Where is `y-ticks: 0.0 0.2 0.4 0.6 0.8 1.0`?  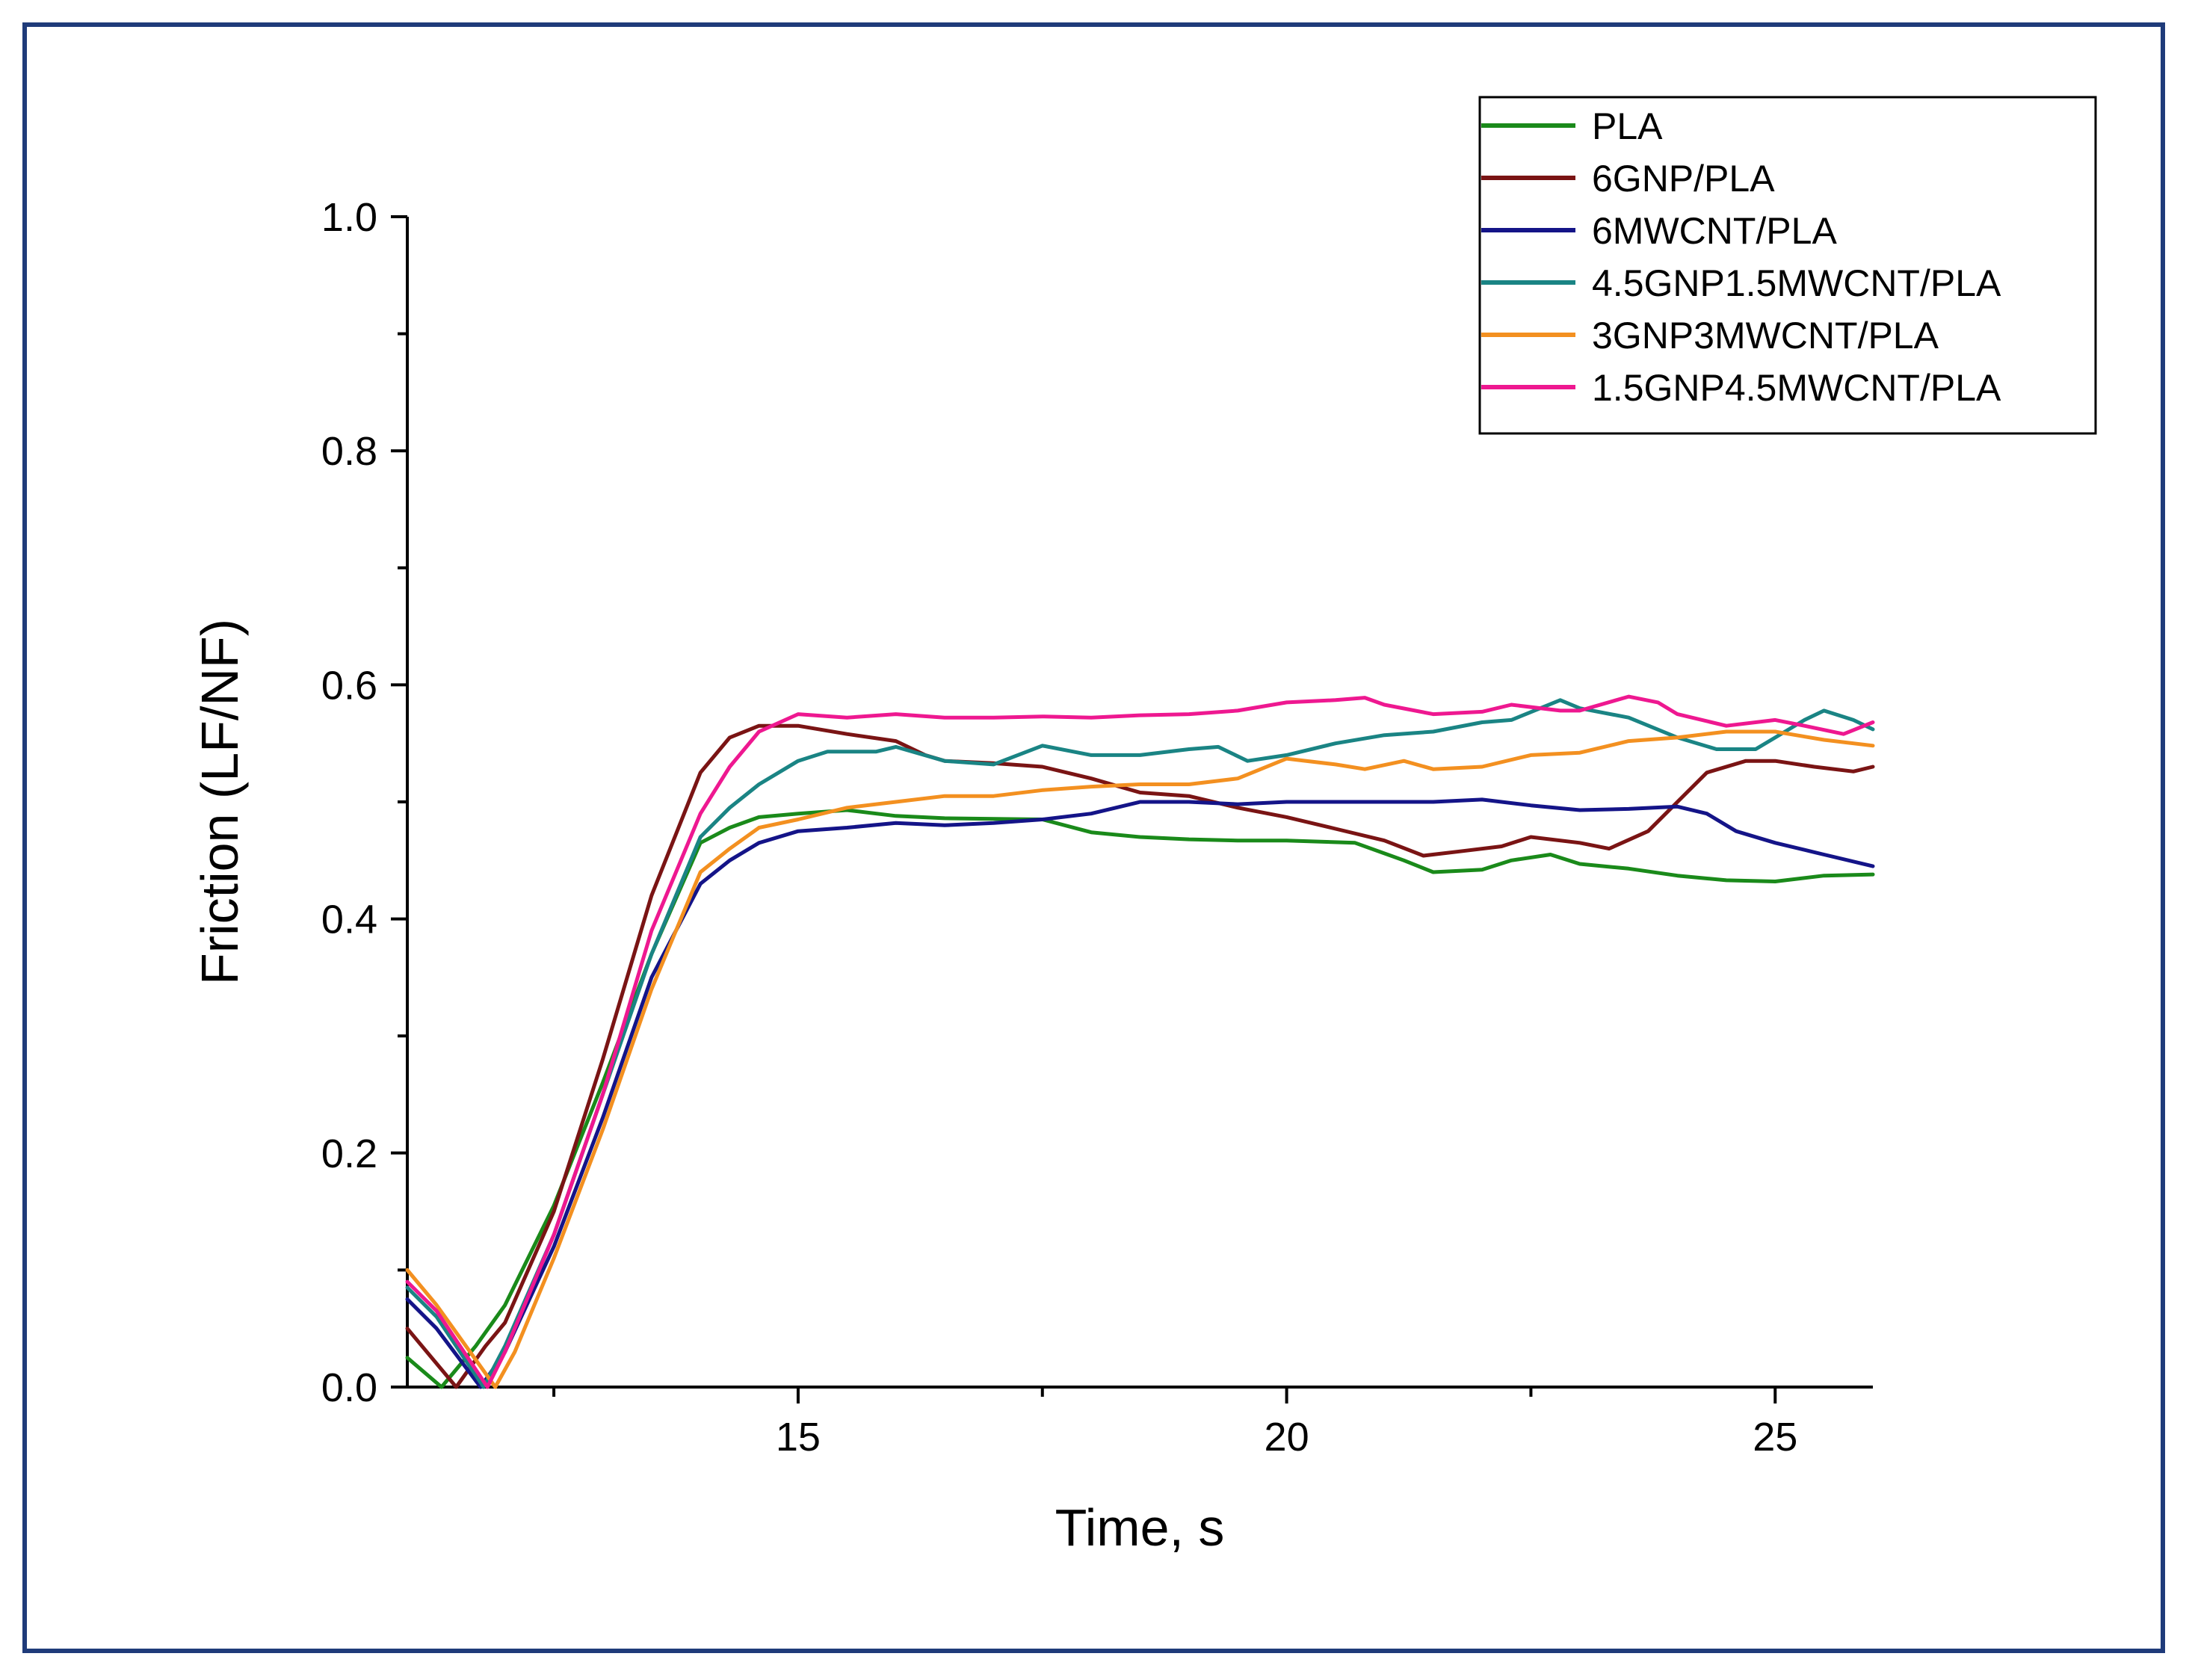 y-ticks: 0.0 0.2 0.4 0.6 0.8 1.0 is located at coordinates (364, 802).